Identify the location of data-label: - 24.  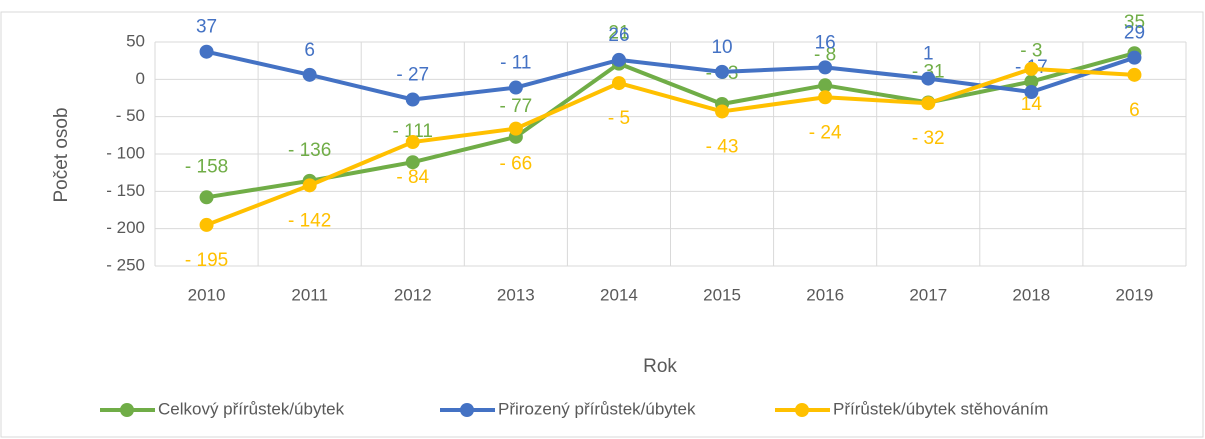
(825, 132).